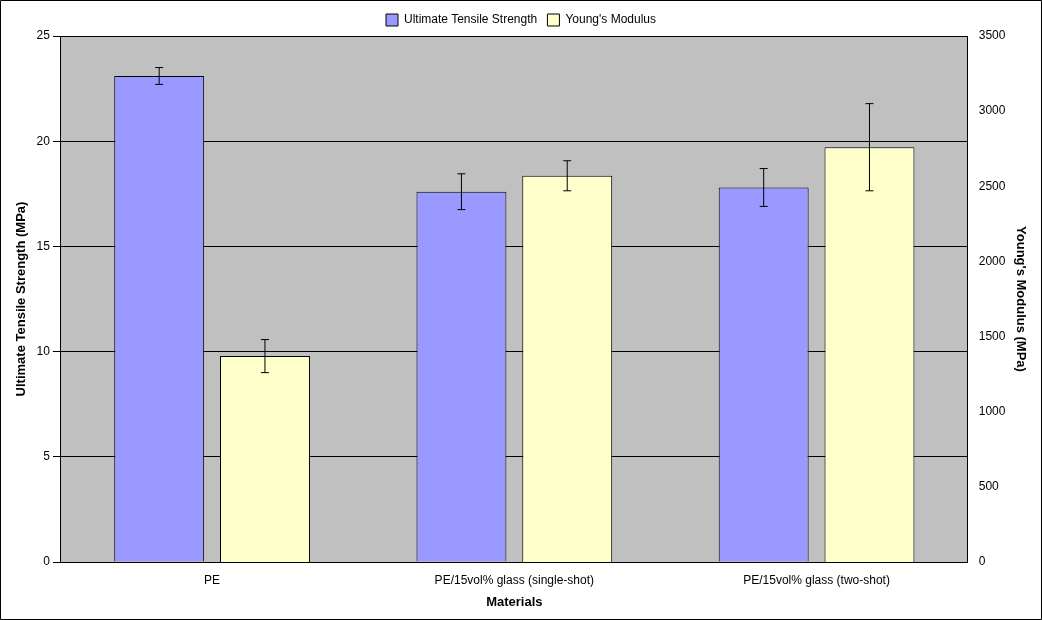 This screenshot has height=620, width=1042. What do you see at coordinates (992, 411) in the screenshot?
I see `y2-tick-label: 1000` at bounding box center [992, 411].